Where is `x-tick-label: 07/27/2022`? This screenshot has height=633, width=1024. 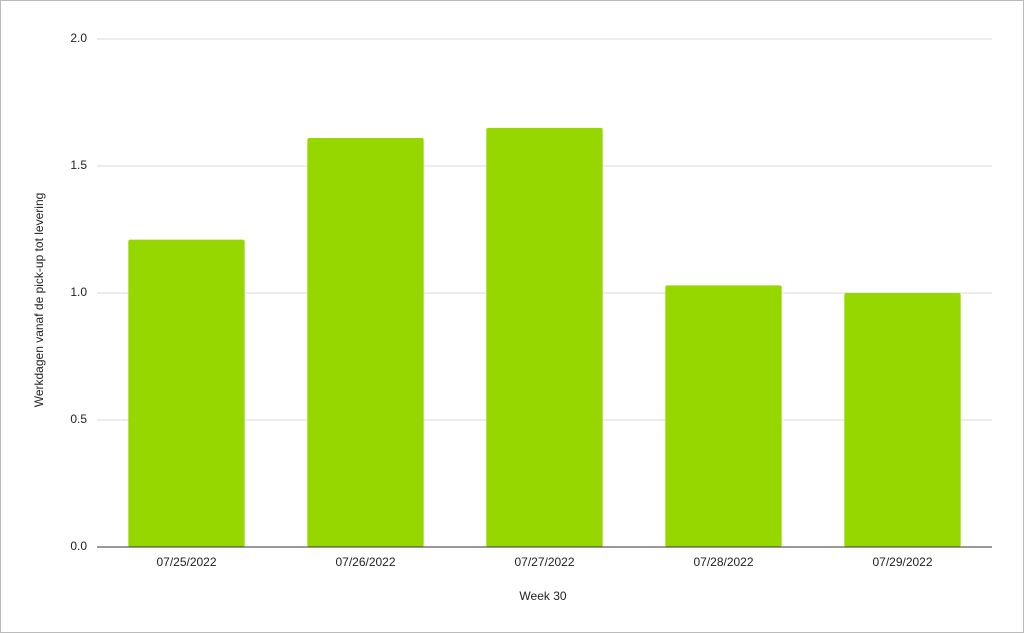
x-tick-label: 07/27/2022 is located at coordinates (544, 562).